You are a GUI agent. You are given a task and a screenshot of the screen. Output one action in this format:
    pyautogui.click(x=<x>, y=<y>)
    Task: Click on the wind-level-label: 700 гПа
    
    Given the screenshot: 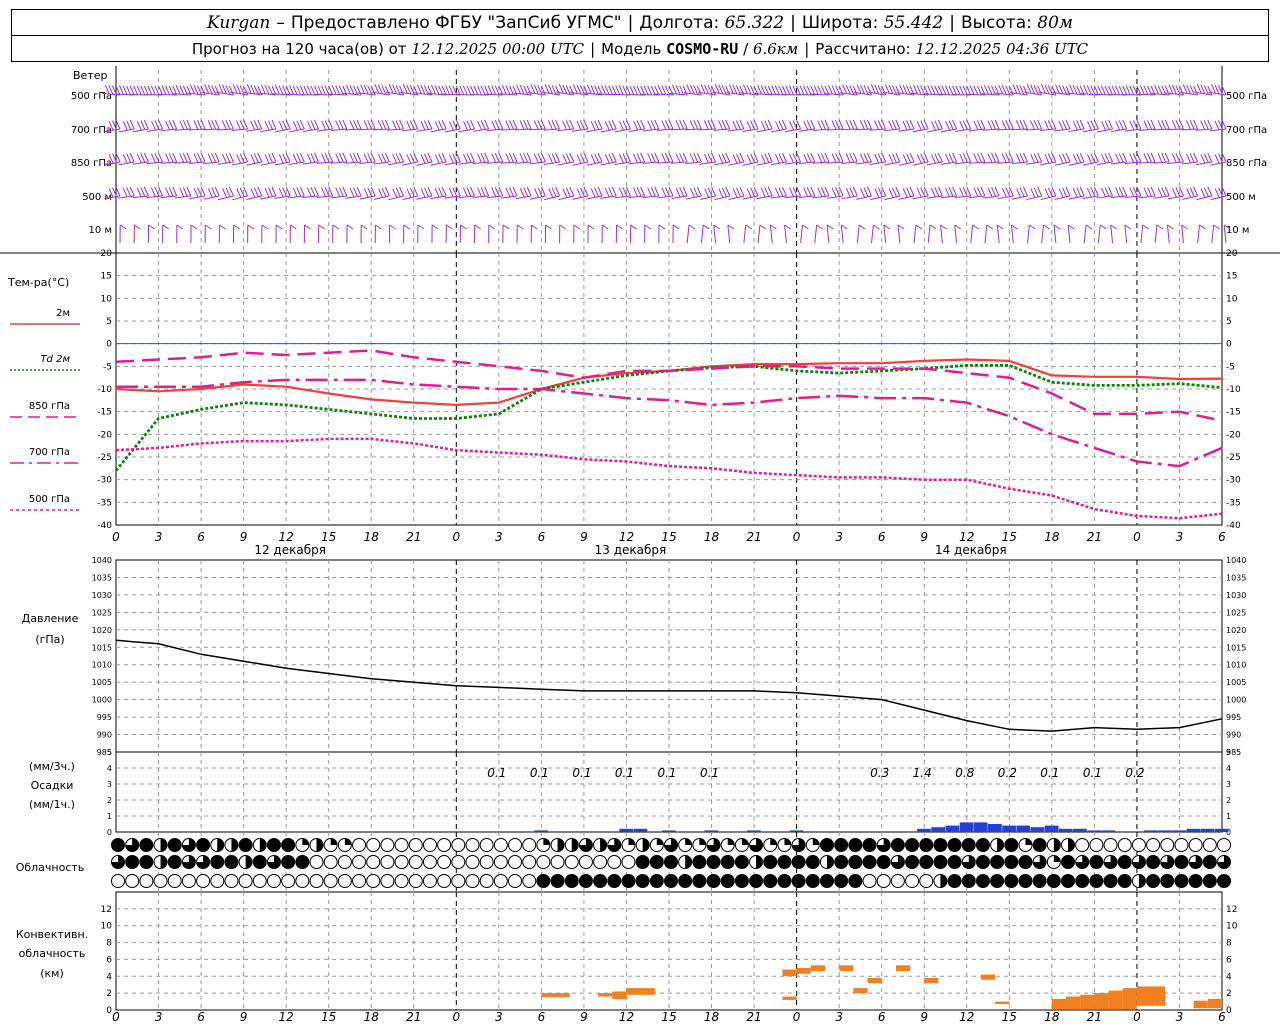 What is the action you would take?
    pyautogui.click(x=91, y=130)
    